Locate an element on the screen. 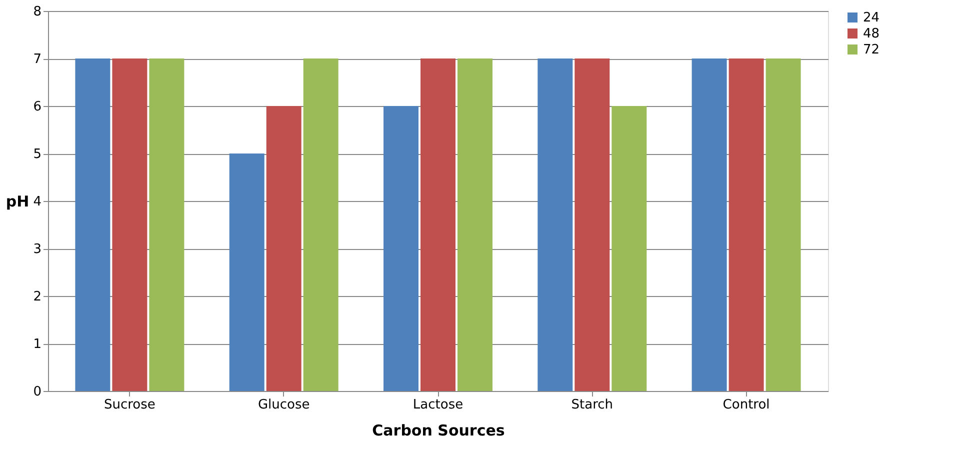  x-tick-label: Lactose is located at coordinates (438, 405).